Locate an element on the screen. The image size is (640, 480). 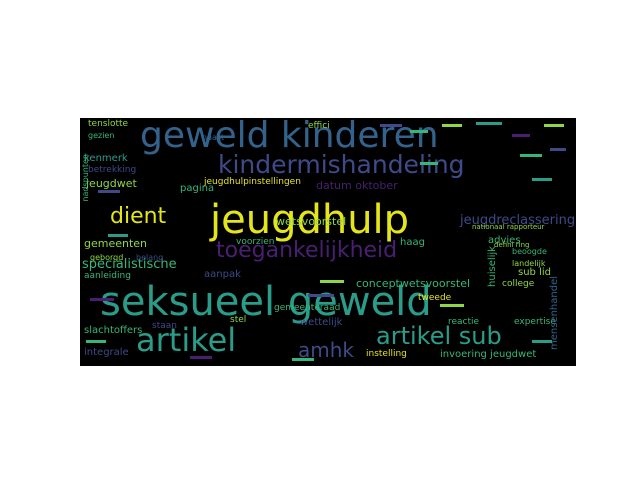
word: sub lid is located at coordinates (534, 272).